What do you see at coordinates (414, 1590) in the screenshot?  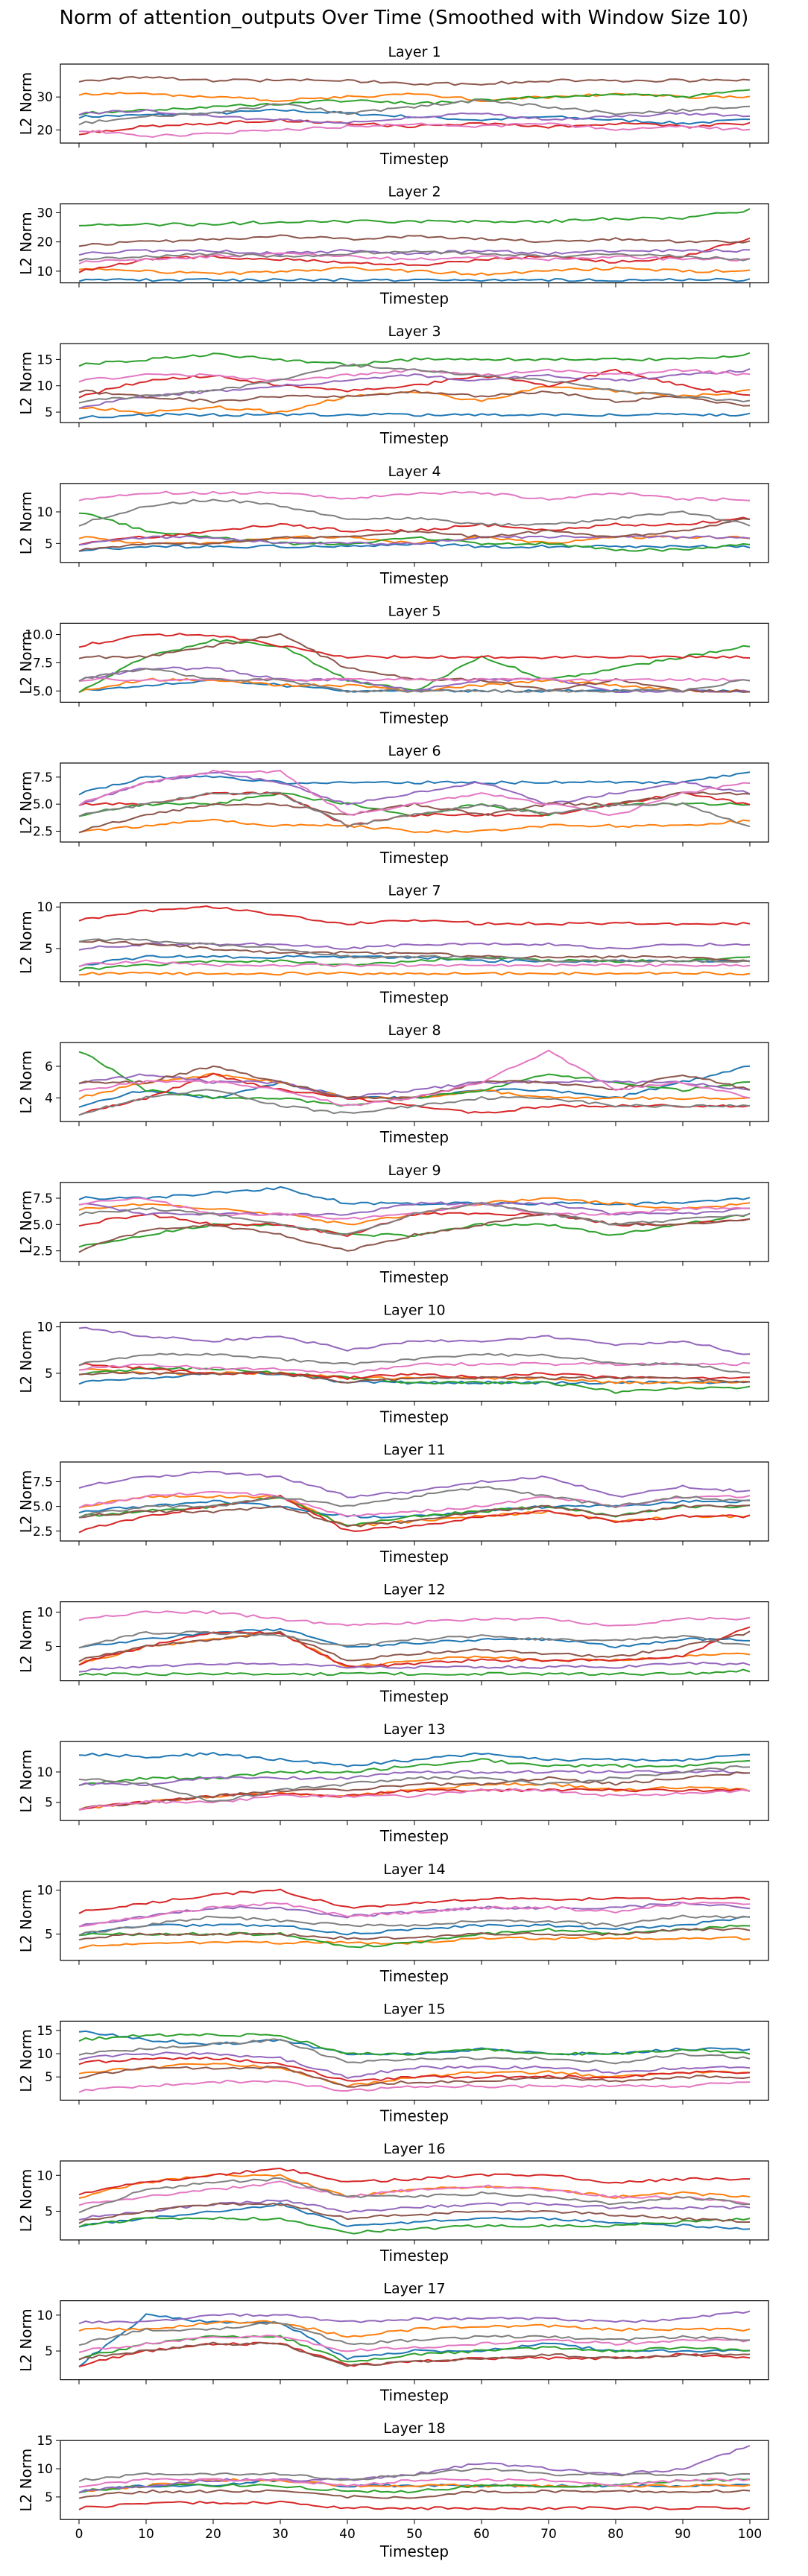 I see `subplot-title: Layer 12` at bounding box center [414, 1590].